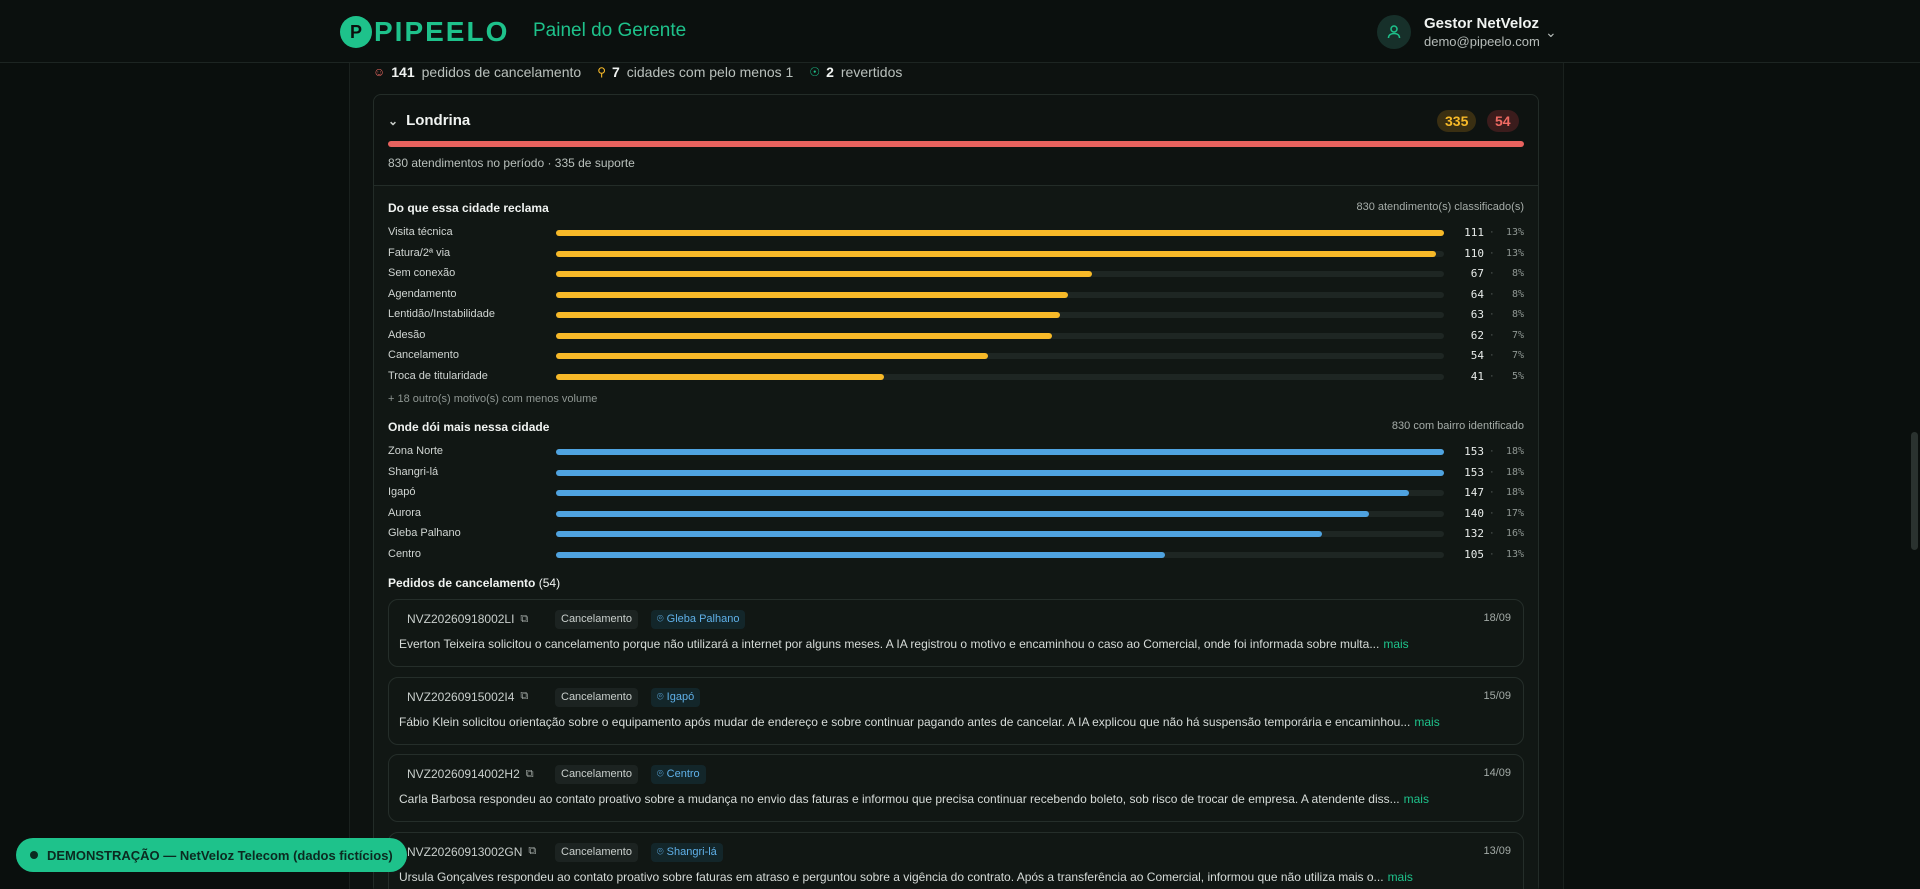 The height and width of the screenshot is (889, 1920). Describe the element at coordinates (1474, 232) in the screenshot. I see `row-count: 111` at that location.